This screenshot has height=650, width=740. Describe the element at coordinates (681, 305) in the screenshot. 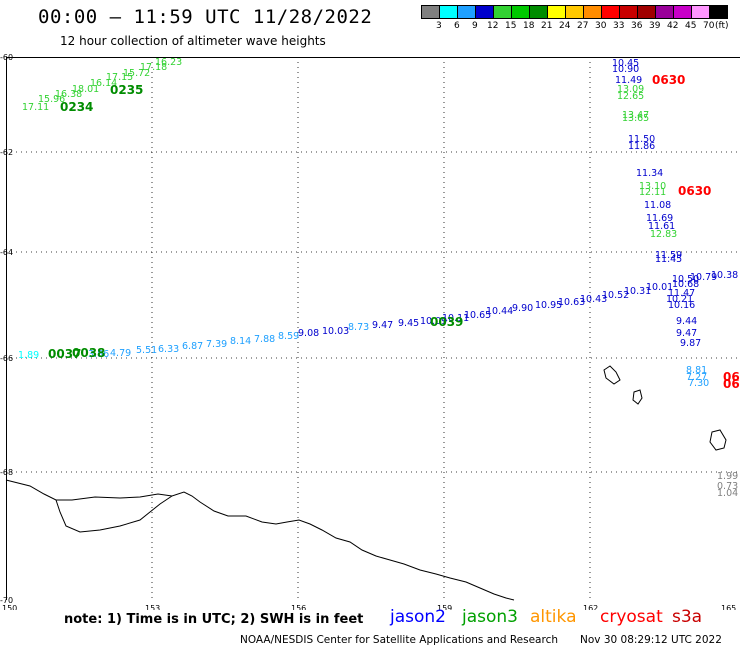

I see `wave-height-value: 10.16` at that location.